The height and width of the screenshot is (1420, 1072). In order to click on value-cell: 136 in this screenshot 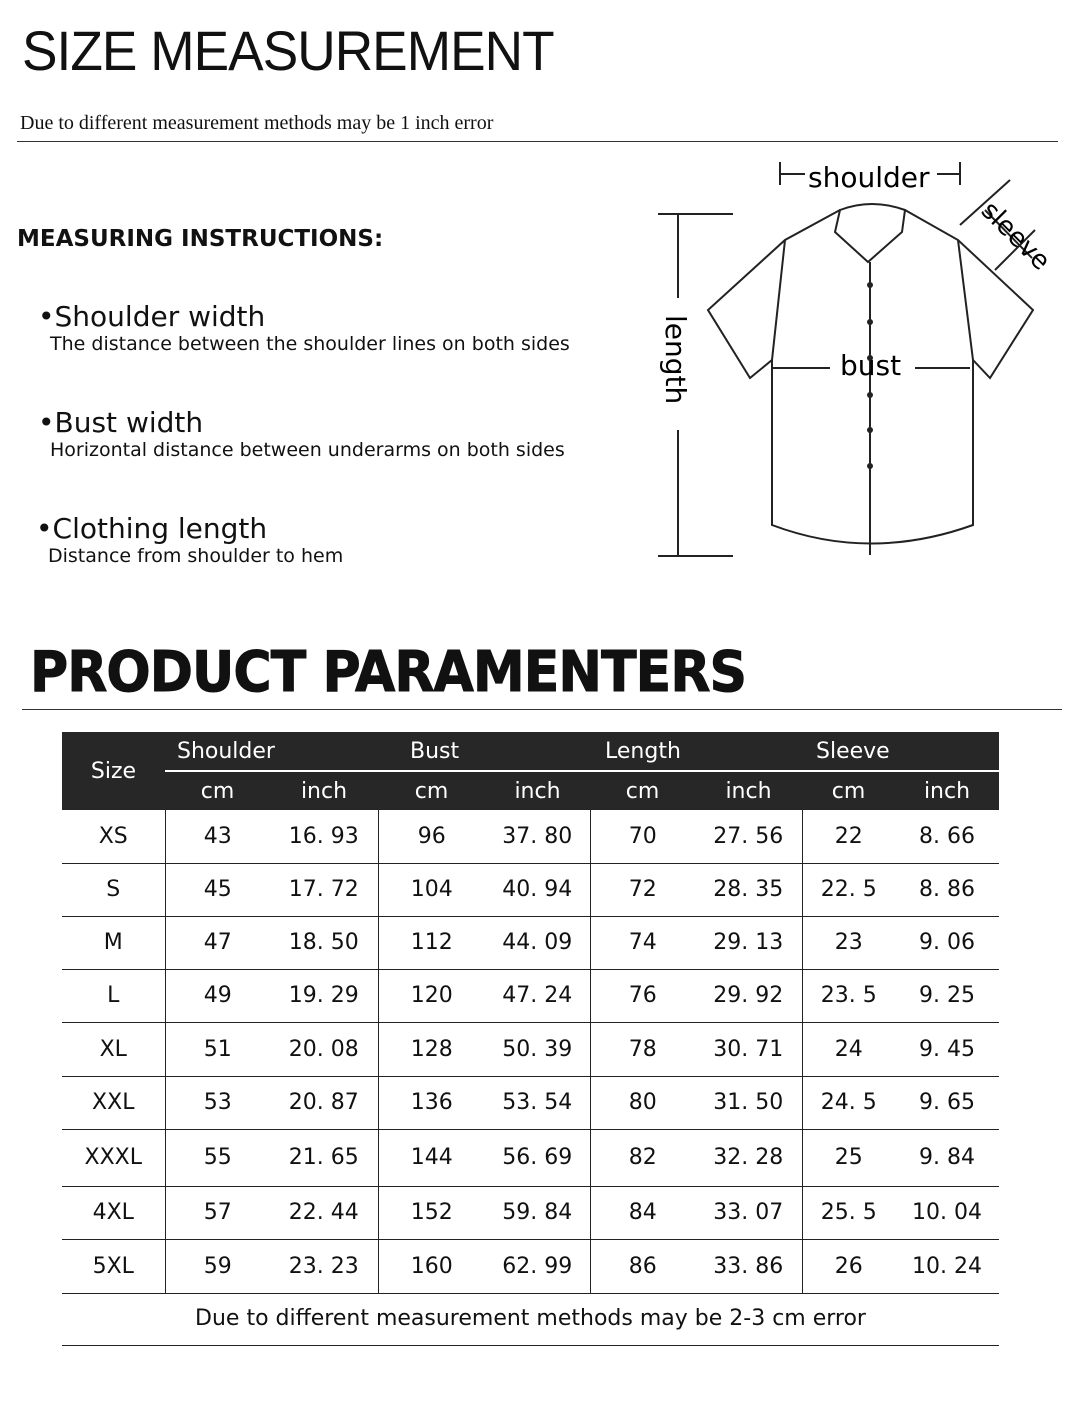, I will do `click(431, 1103)`.